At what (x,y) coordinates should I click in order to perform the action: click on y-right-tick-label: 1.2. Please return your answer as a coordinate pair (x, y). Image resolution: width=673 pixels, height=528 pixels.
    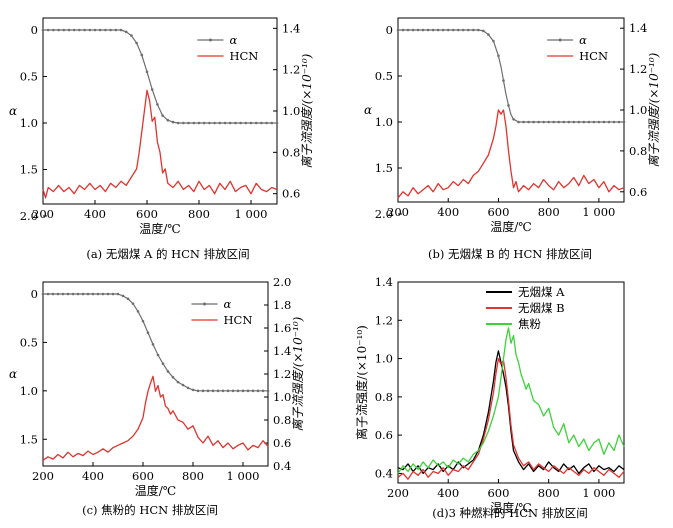
    Looking at the image, I should click on (282, 374).